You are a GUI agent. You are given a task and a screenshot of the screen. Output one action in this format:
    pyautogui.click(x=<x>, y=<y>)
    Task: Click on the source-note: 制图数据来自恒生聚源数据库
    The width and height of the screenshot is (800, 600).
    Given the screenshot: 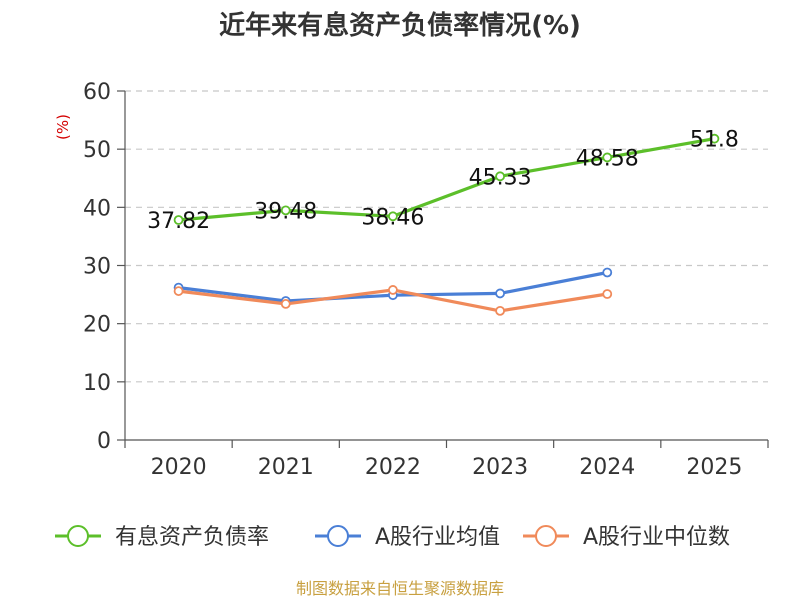 What is the action you would take?
    pyautogui.click(x=400, y=588)
    